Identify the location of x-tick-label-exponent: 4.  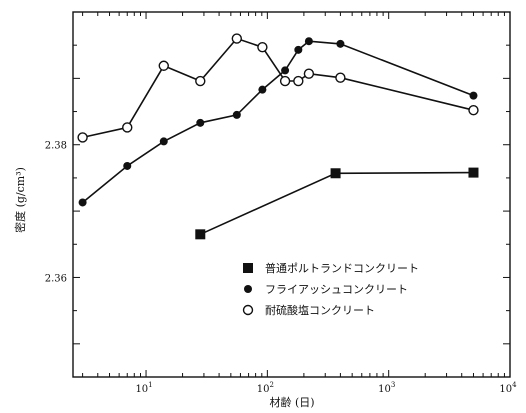
(514, 385).